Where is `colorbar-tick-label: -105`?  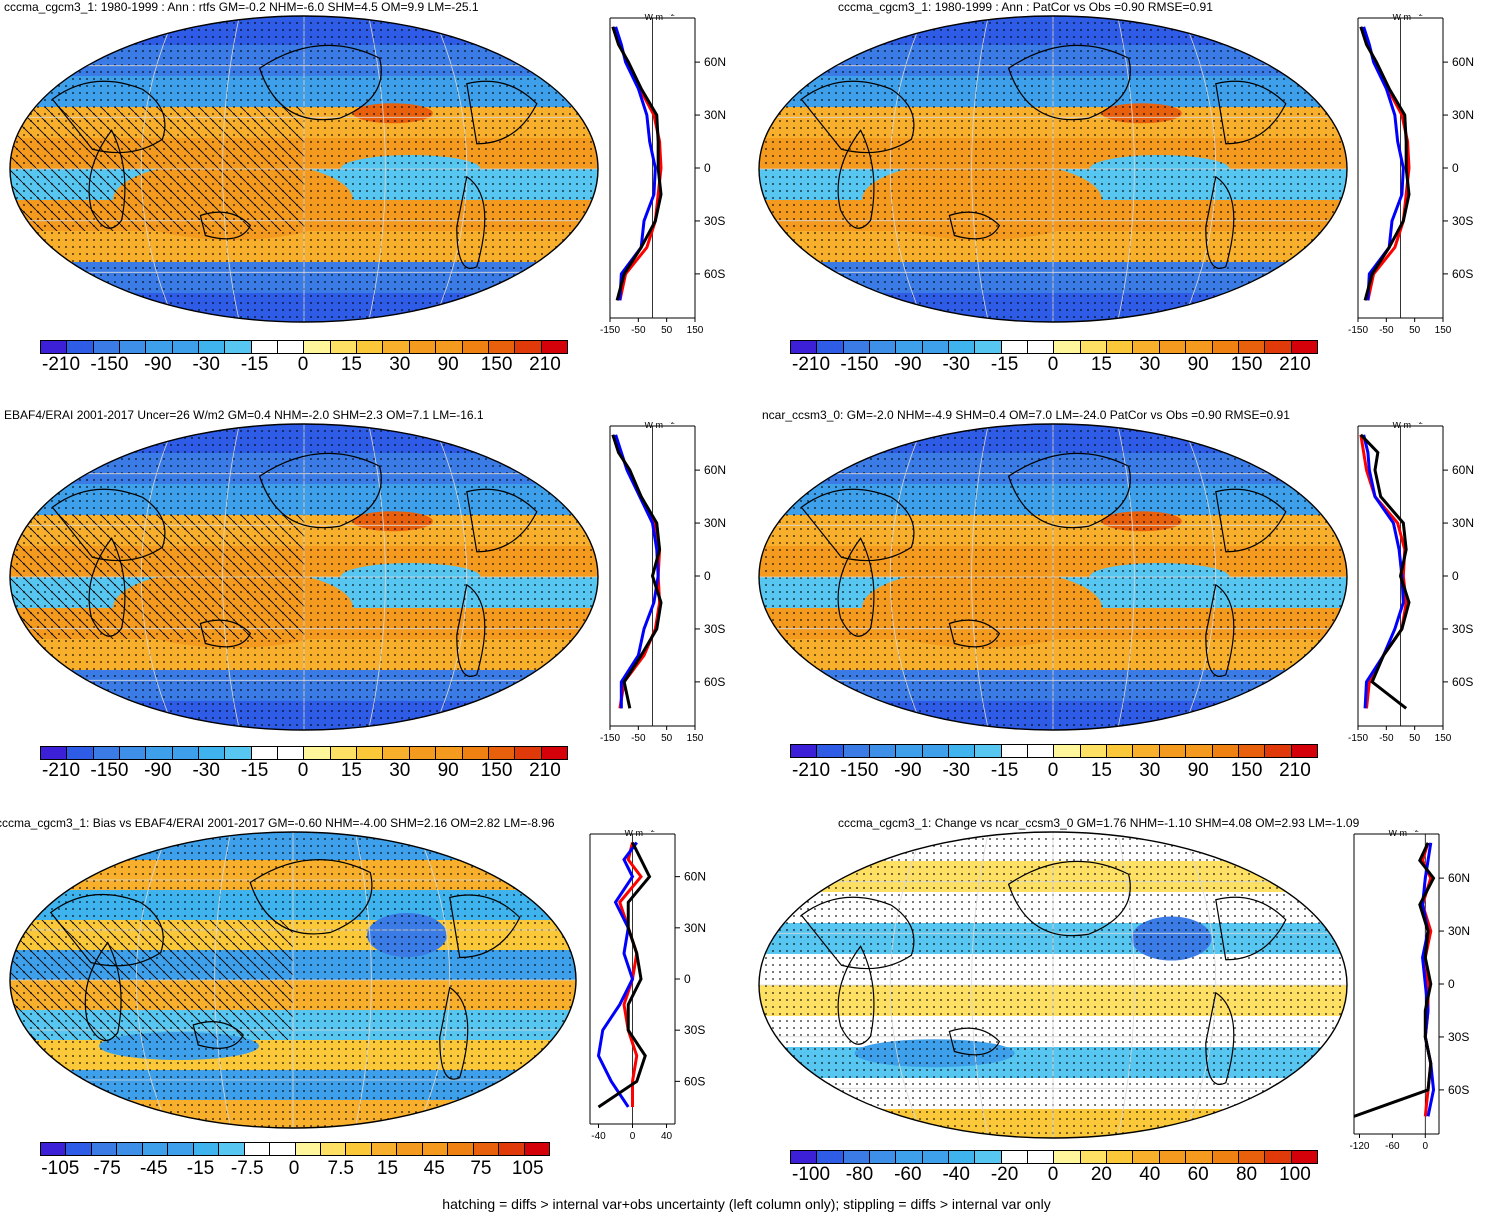
colorbar-tick-label: -105 is located at coordinates (60, 1168).